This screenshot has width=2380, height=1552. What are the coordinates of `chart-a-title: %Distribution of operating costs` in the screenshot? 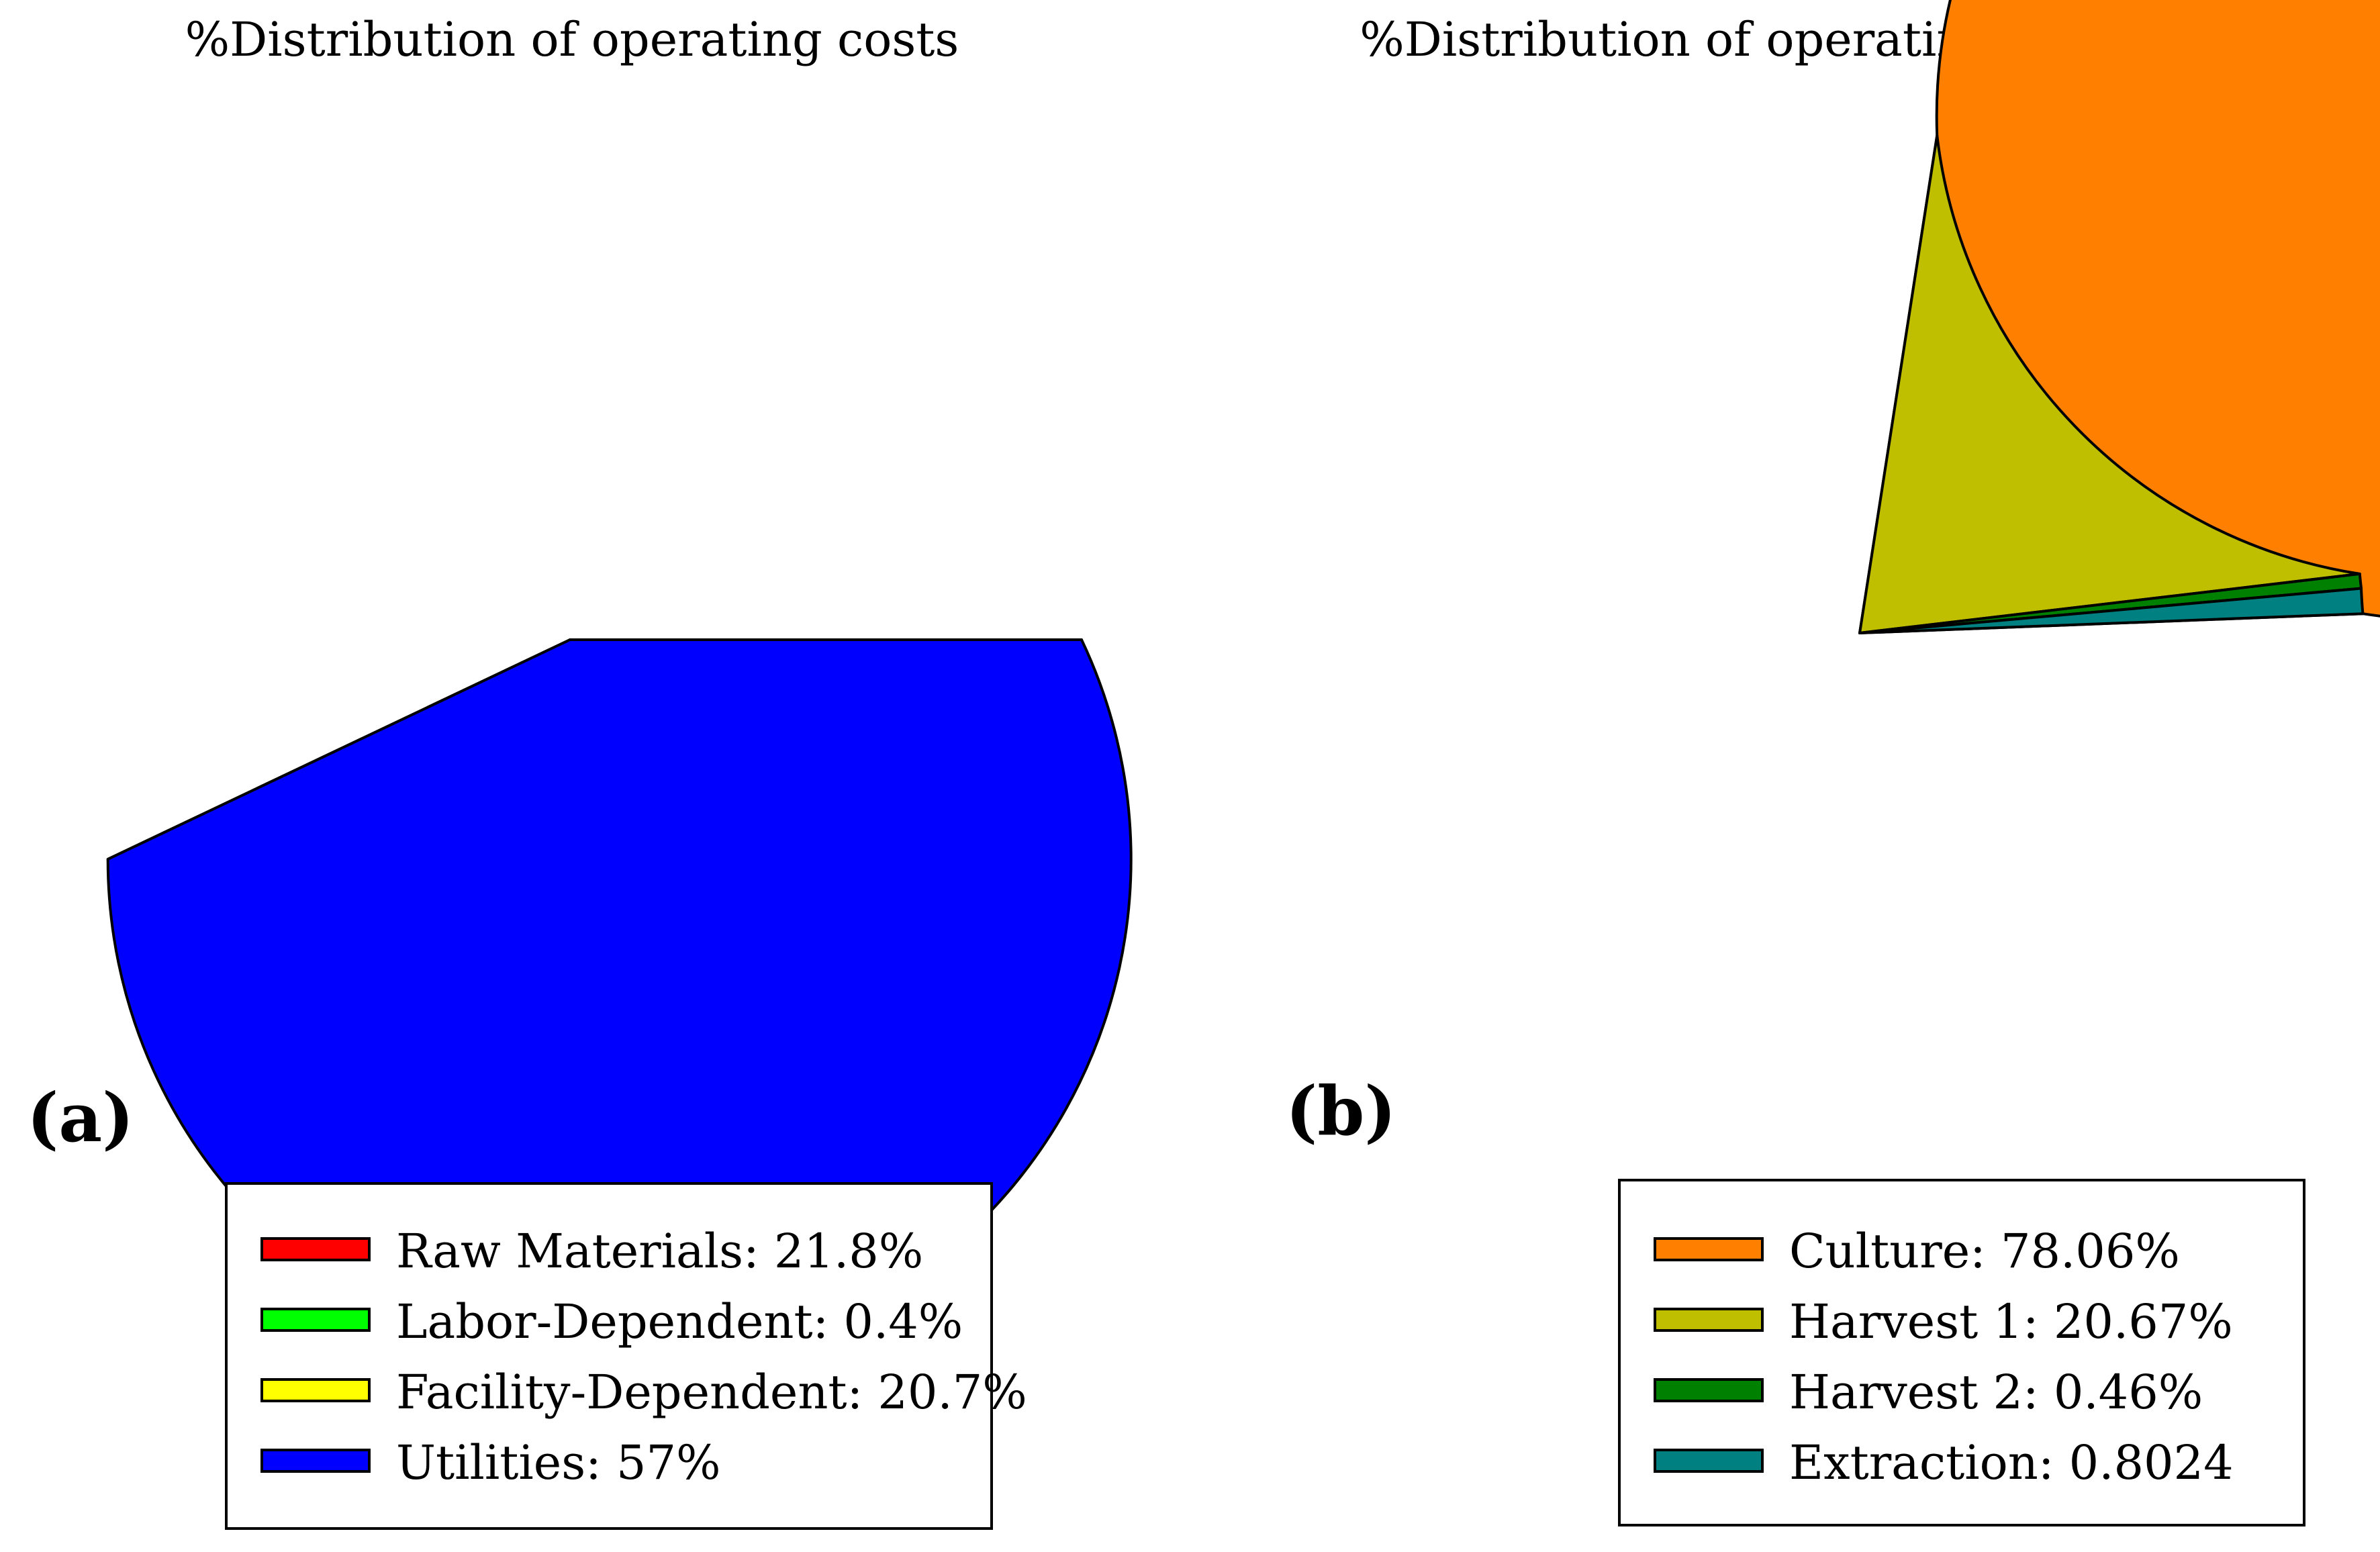 It's located at (572, 39).